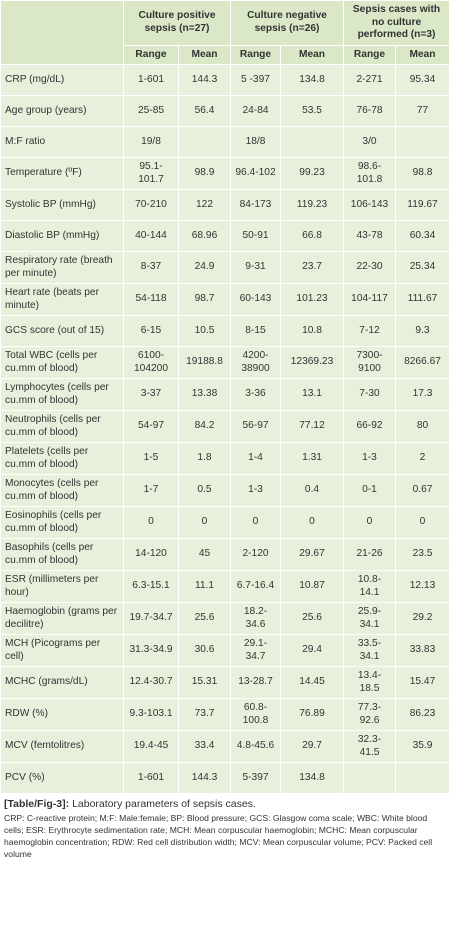 The width and height of the screenshot is (449, 933). I want to click on mean-cell: 80, so click(421, 426).